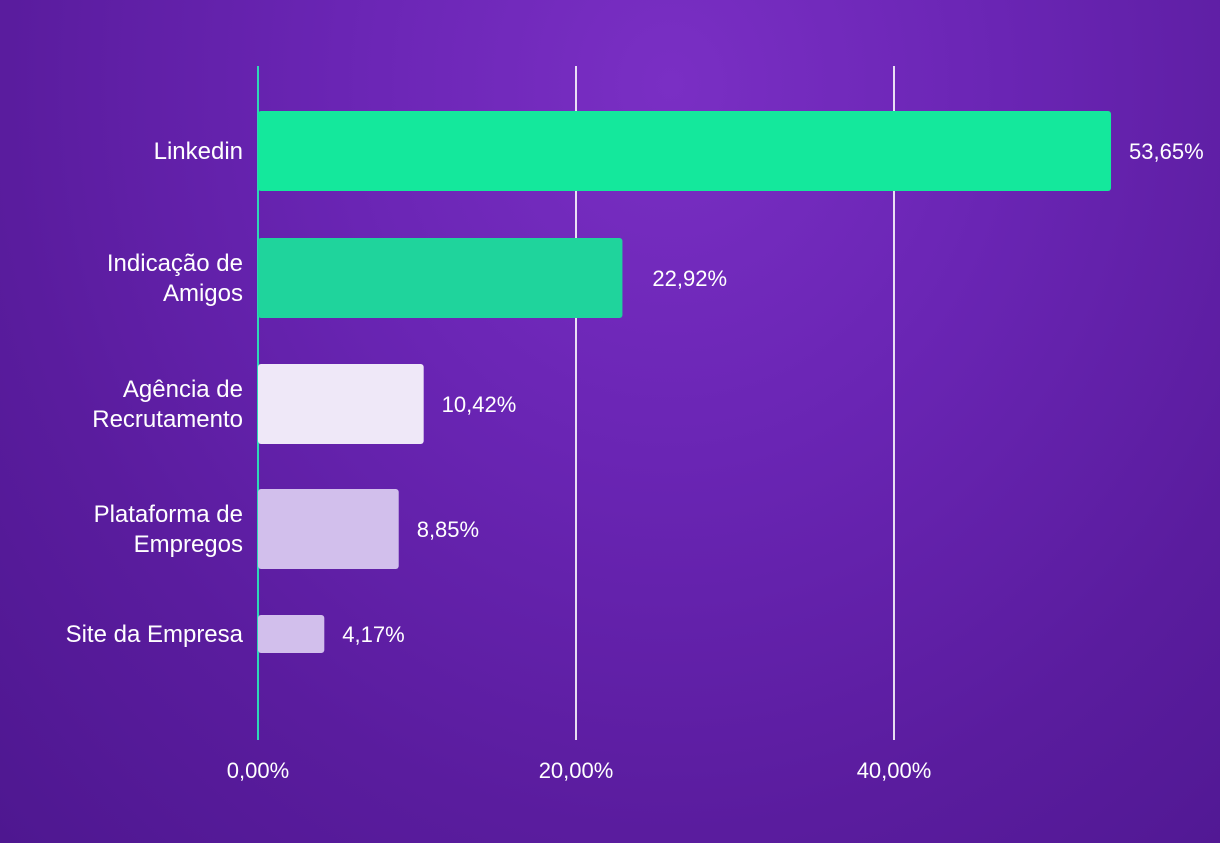 The width and height of the screenshot is (1220, 843). What do you see at coordinates (894, 770) in the screenshot?
I see `x-tick-label-2: 40,00%` at bounding box center [894, 770].